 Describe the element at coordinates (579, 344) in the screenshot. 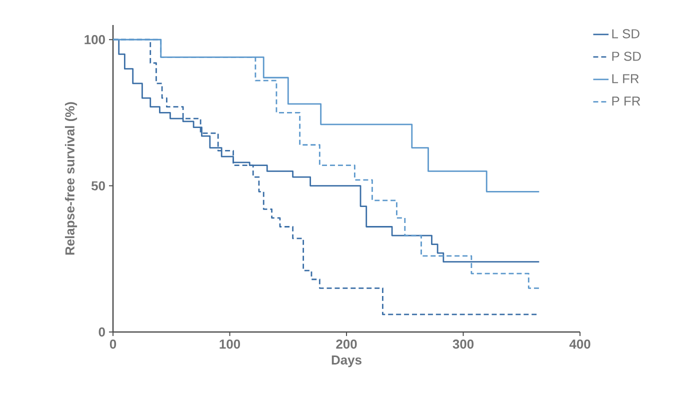

I see `x-tick-label: 400` at that location.